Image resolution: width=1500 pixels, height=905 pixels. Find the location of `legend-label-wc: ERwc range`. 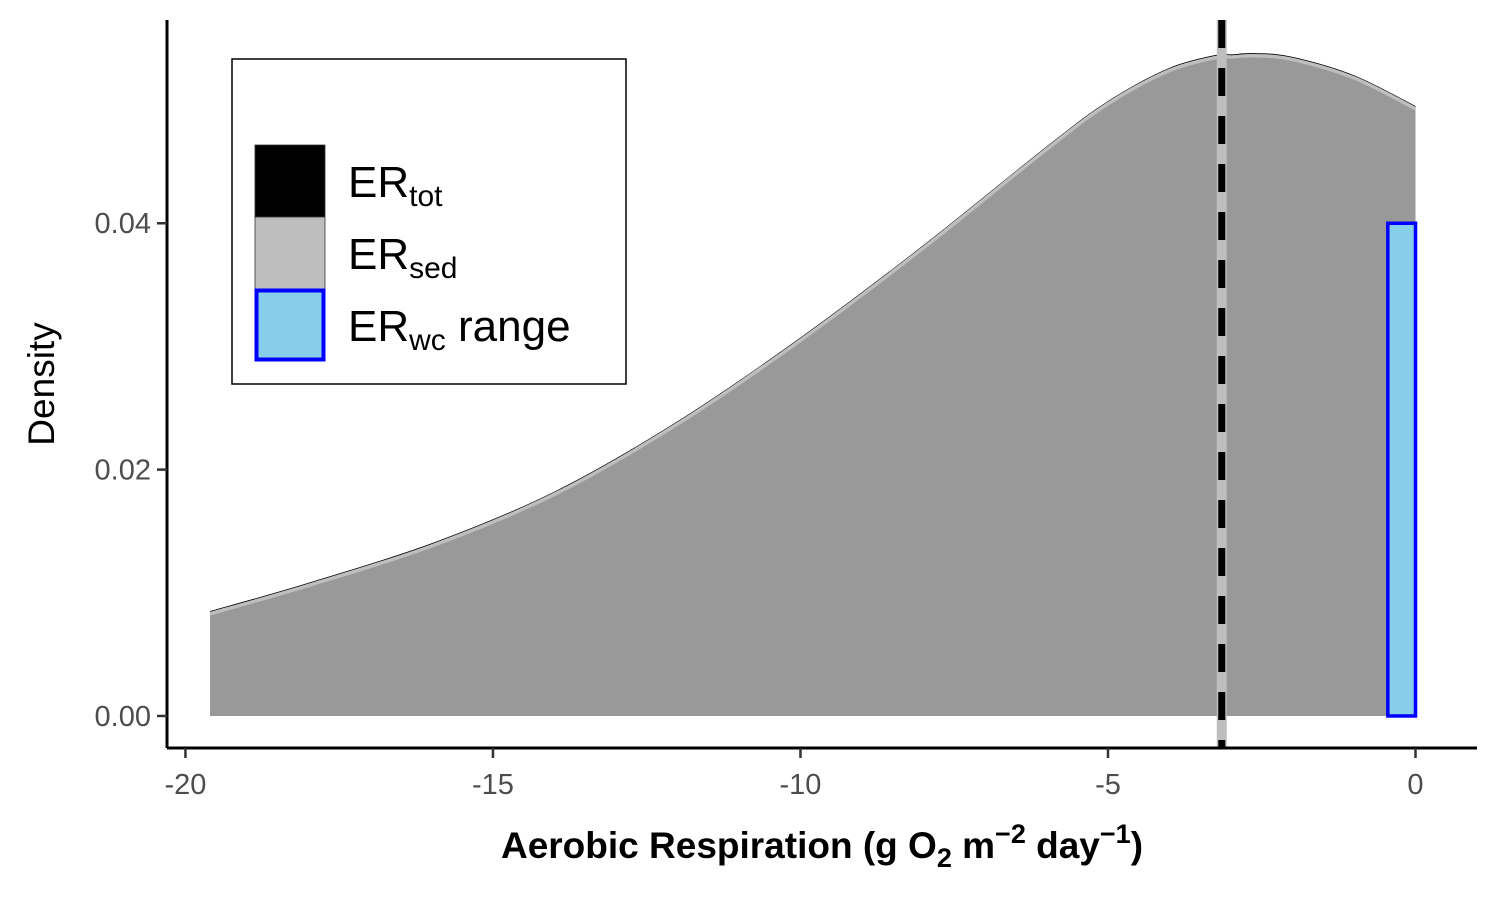

legend-label-wc: ERwc range is located at coordinates (459, 329).